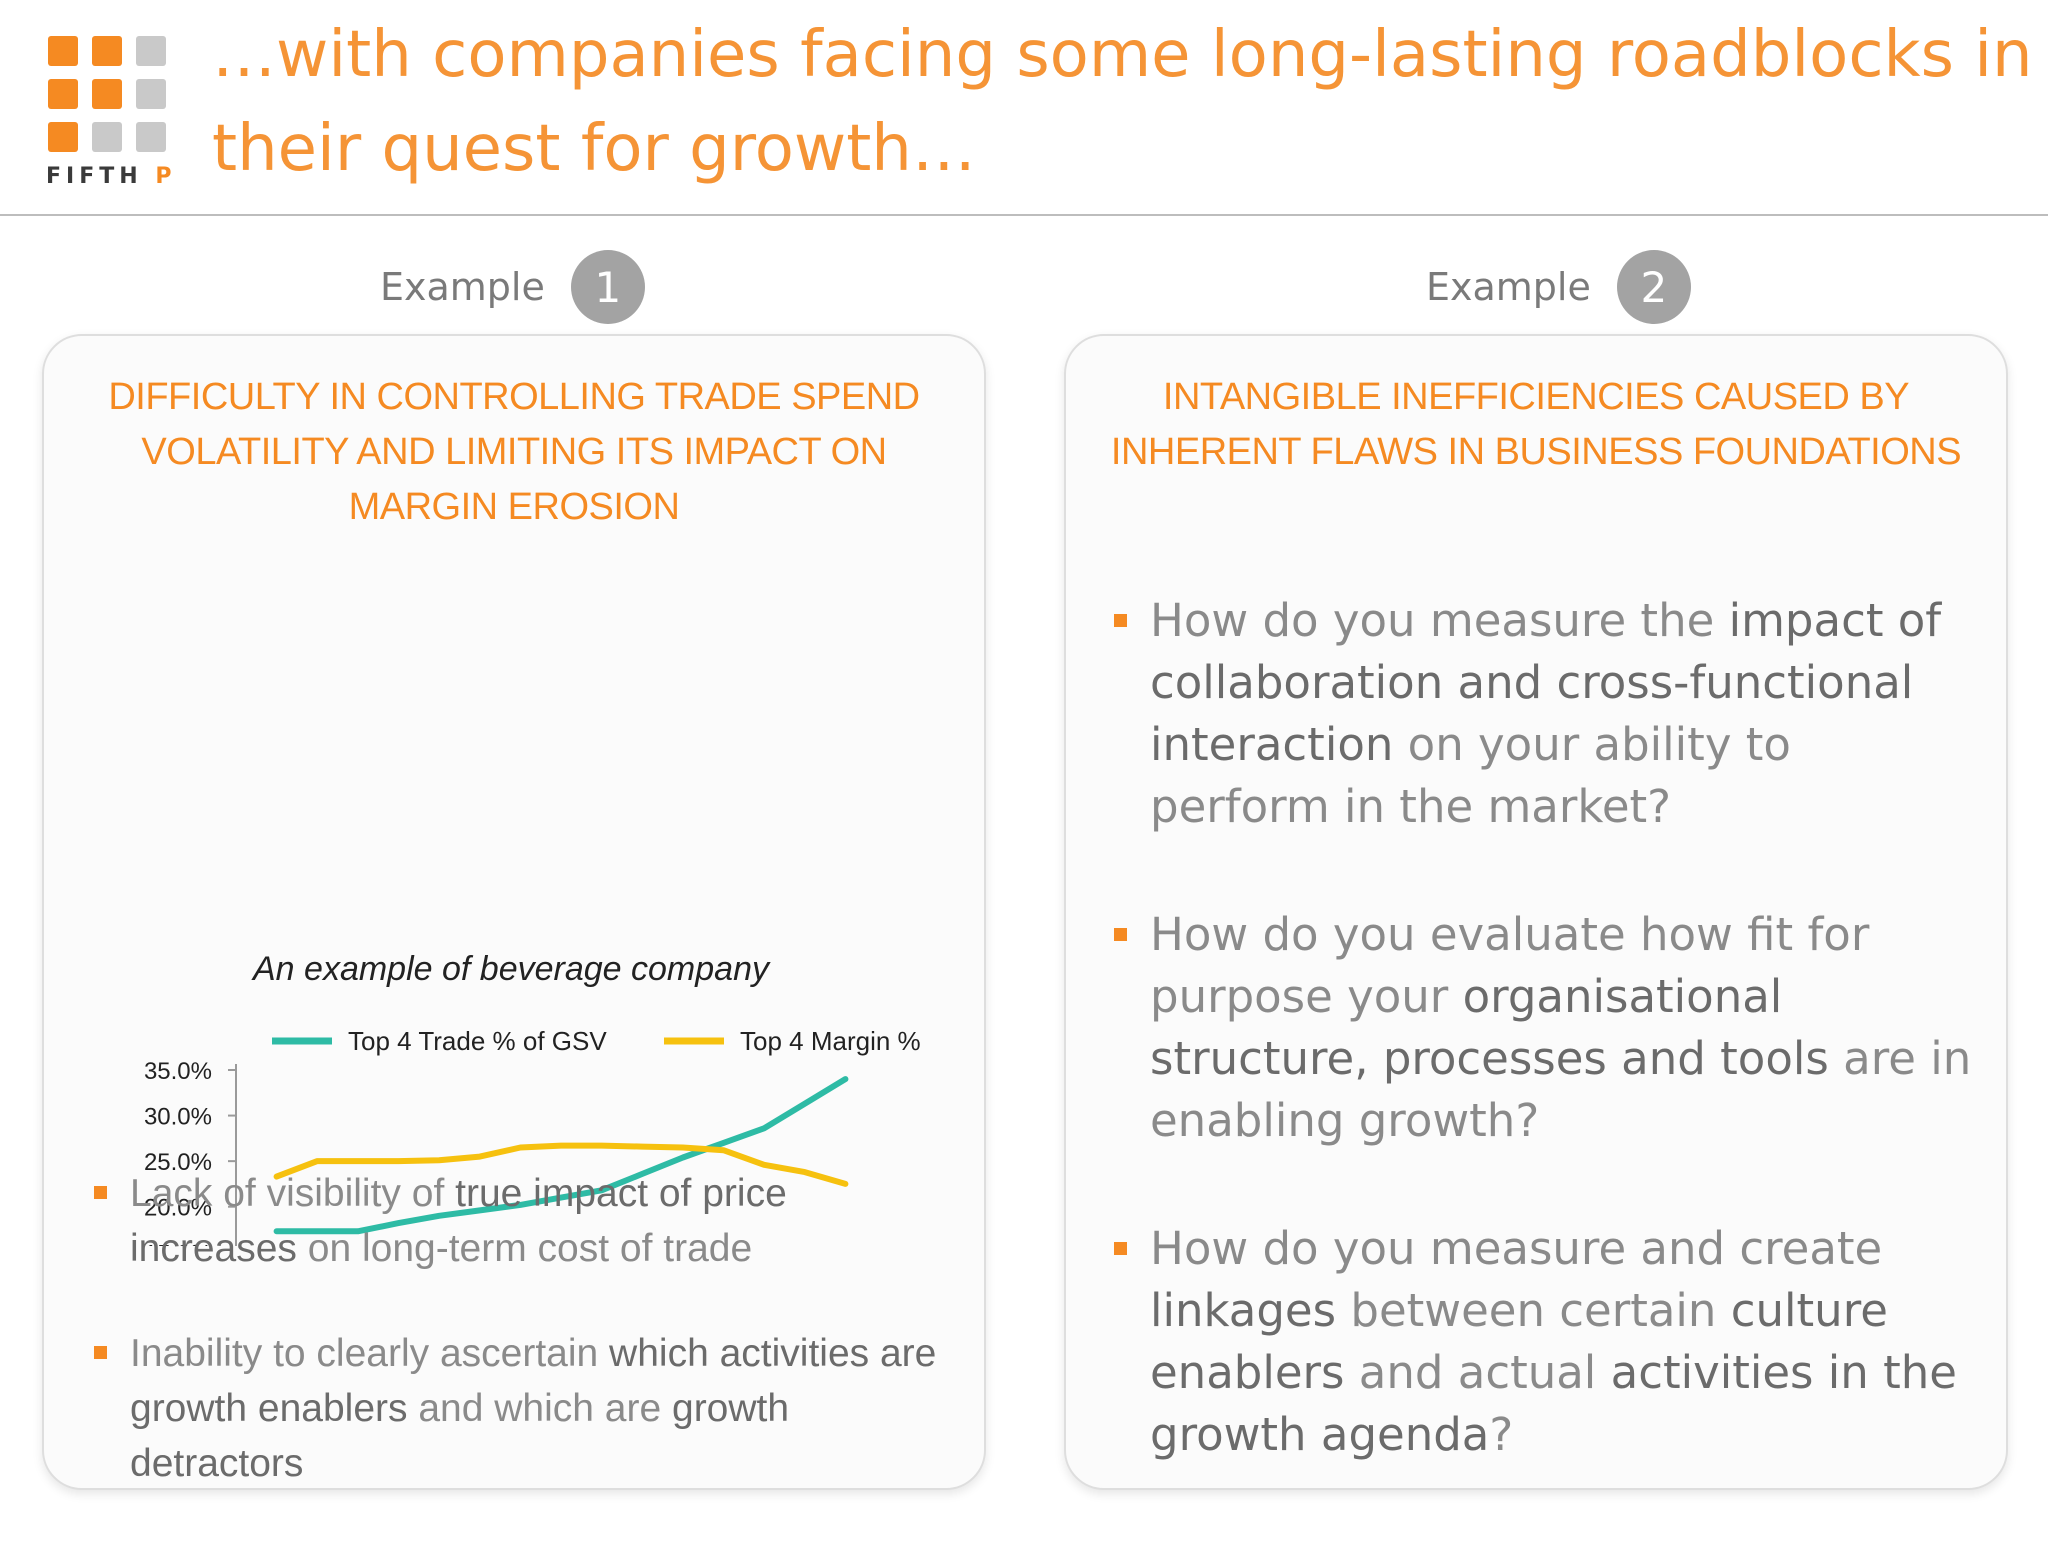 This screenshot has width=2048, height=1541. Describe the element at coordinates (1024, 215) in the screenshot. I see `header-divider` at that location.